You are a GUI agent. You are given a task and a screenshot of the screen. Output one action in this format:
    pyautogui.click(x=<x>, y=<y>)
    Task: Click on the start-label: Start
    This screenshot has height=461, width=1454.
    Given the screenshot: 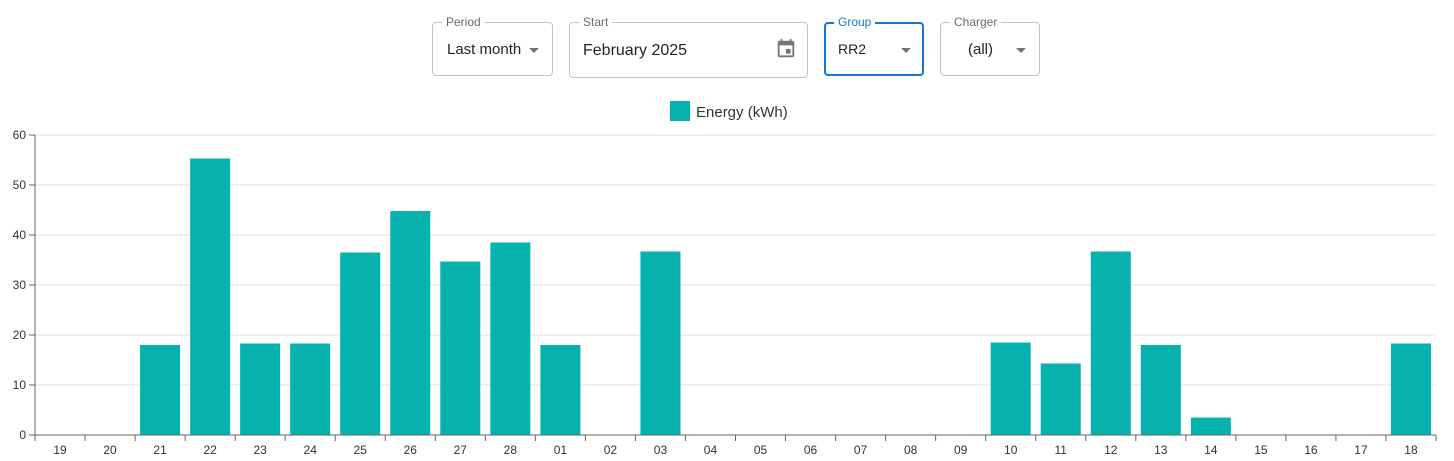 What is the action you would take?
    pyautogui.click(x=596, y=22)
    